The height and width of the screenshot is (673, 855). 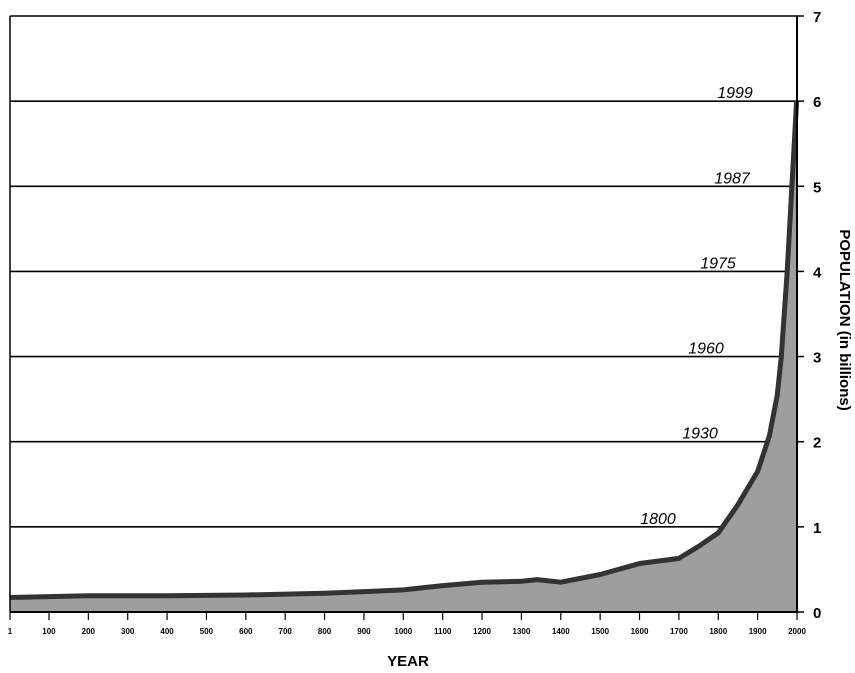 I want to click on y-tick-label: 7, so click(x=817, y=17).